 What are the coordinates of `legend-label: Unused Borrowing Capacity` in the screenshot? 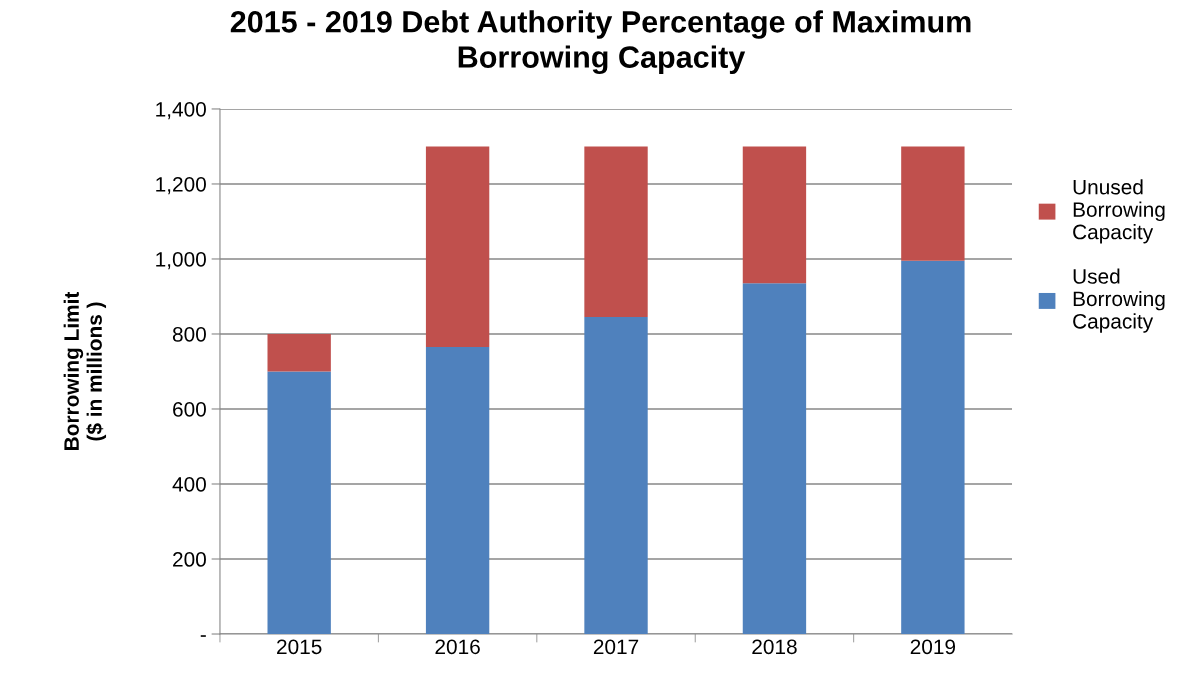 It's located at (1119, 211).